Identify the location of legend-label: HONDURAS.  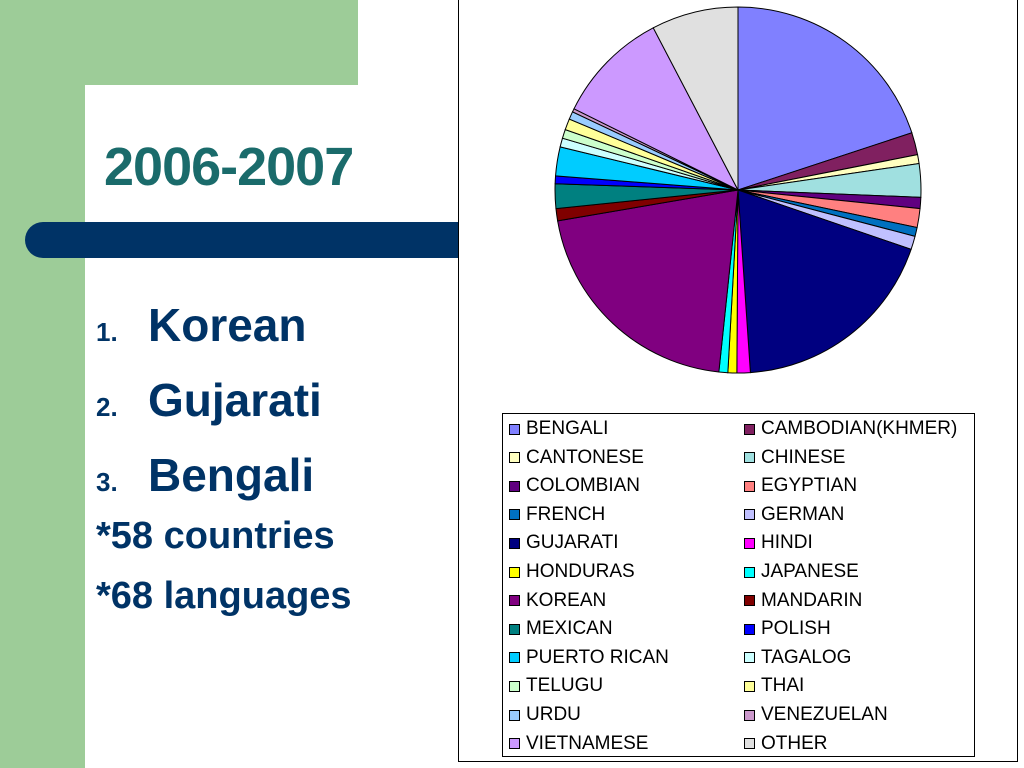
(580, 571).